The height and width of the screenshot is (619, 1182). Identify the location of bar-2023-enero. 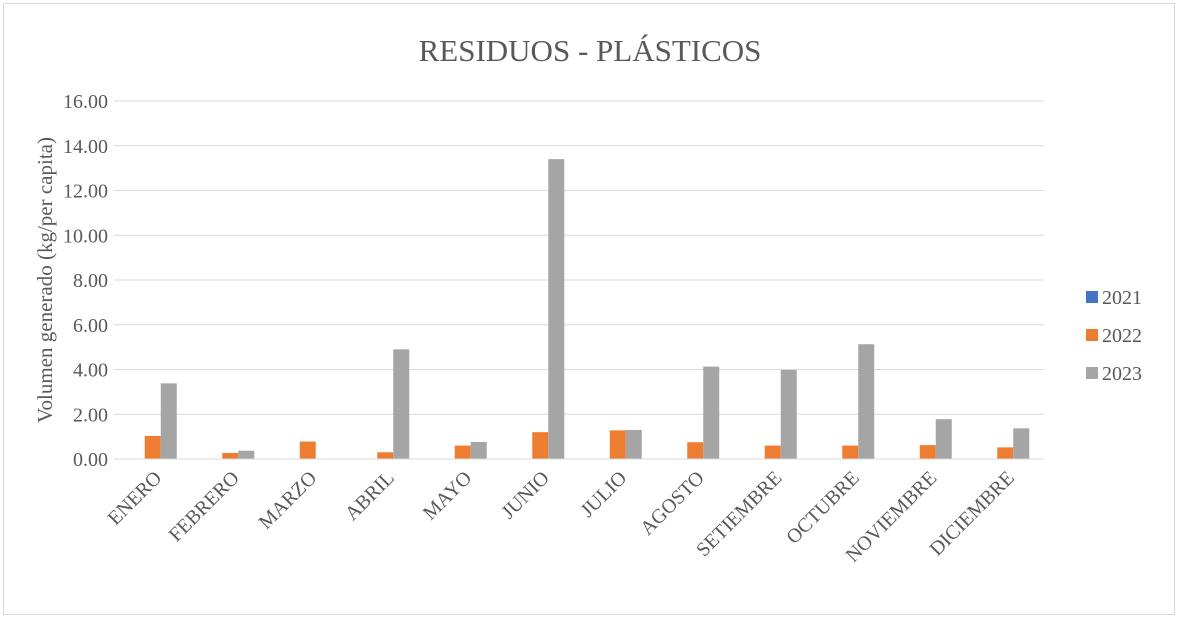
(168, 421).